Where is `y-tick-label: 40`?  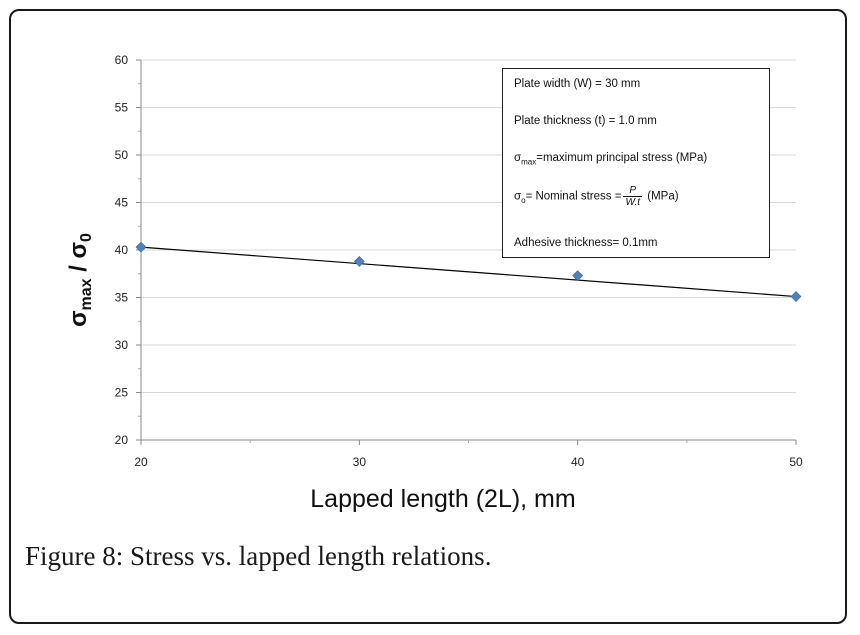
y-tick-label: 40 is located at coordinates (122, 250).